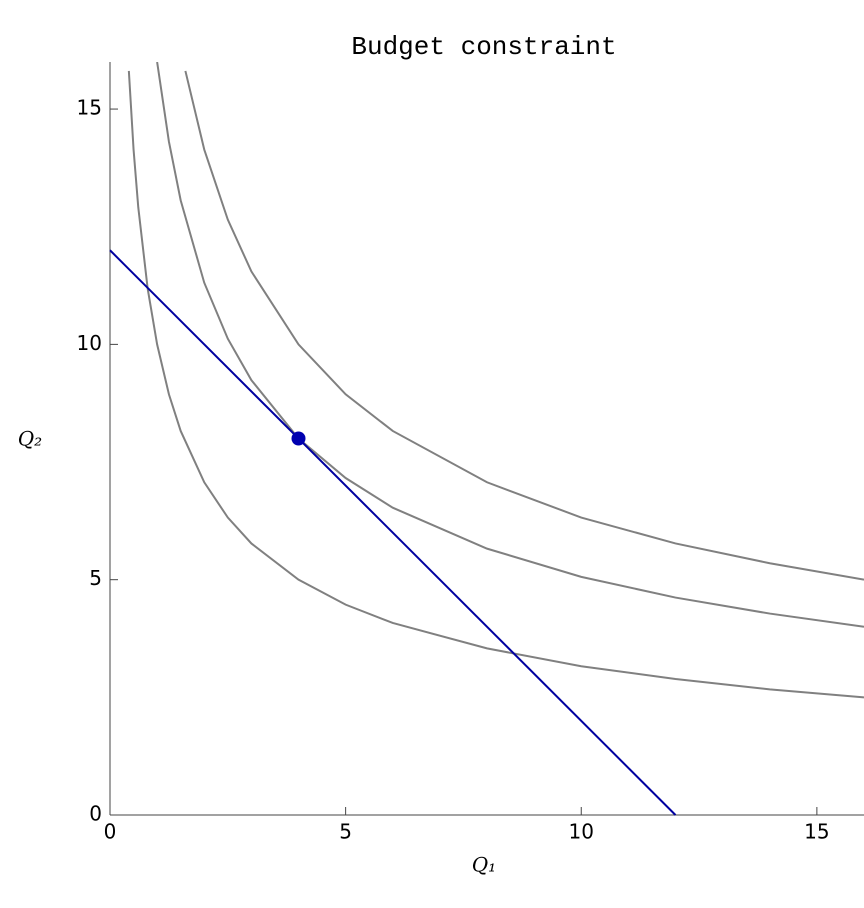 The height and width of the screenshot is (908, 864). Describe the element at coordinates (110, 832) in the screenshot. I see `x-tick-label: 0` at that location.